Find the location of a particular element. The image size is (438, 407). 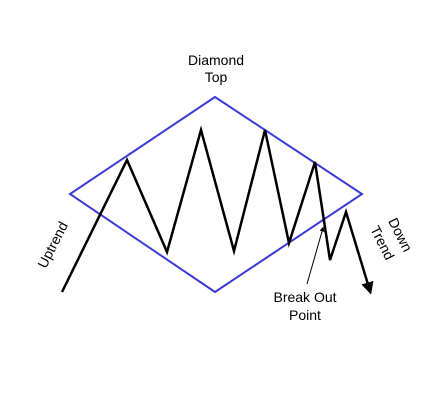

diamond-top-title-line2: Top is located at coordinates (216, 77).